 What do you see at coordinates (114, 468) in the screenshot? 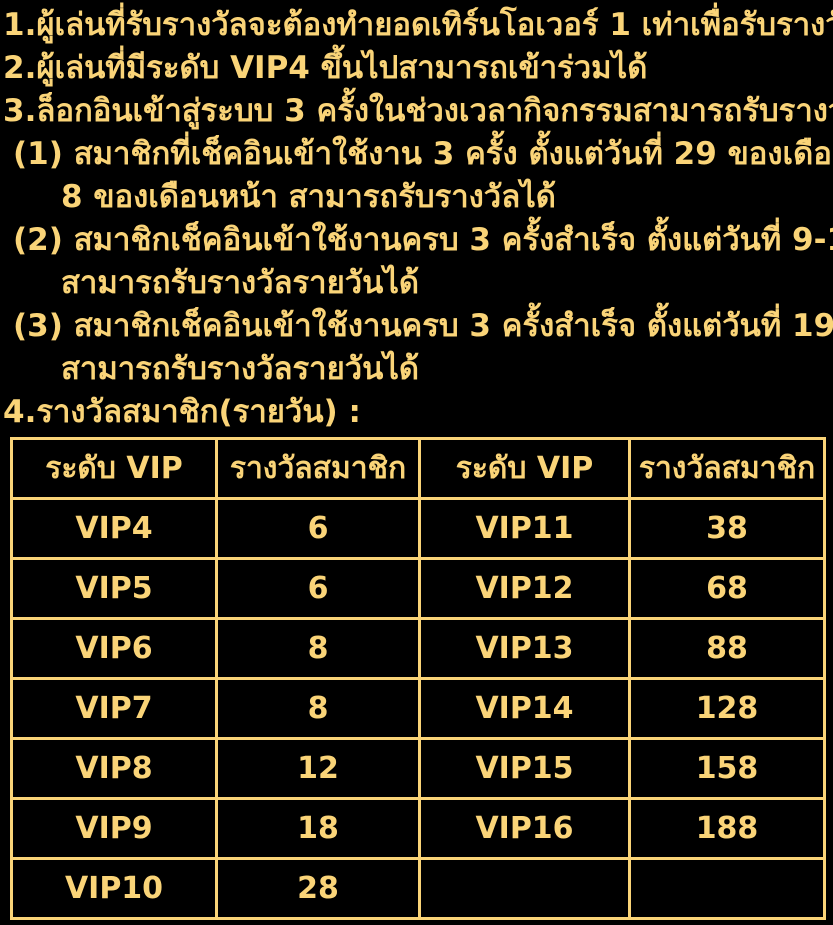
I see `header-vip-level-left: ระดับ VIP` at bounding box center [114, 468].